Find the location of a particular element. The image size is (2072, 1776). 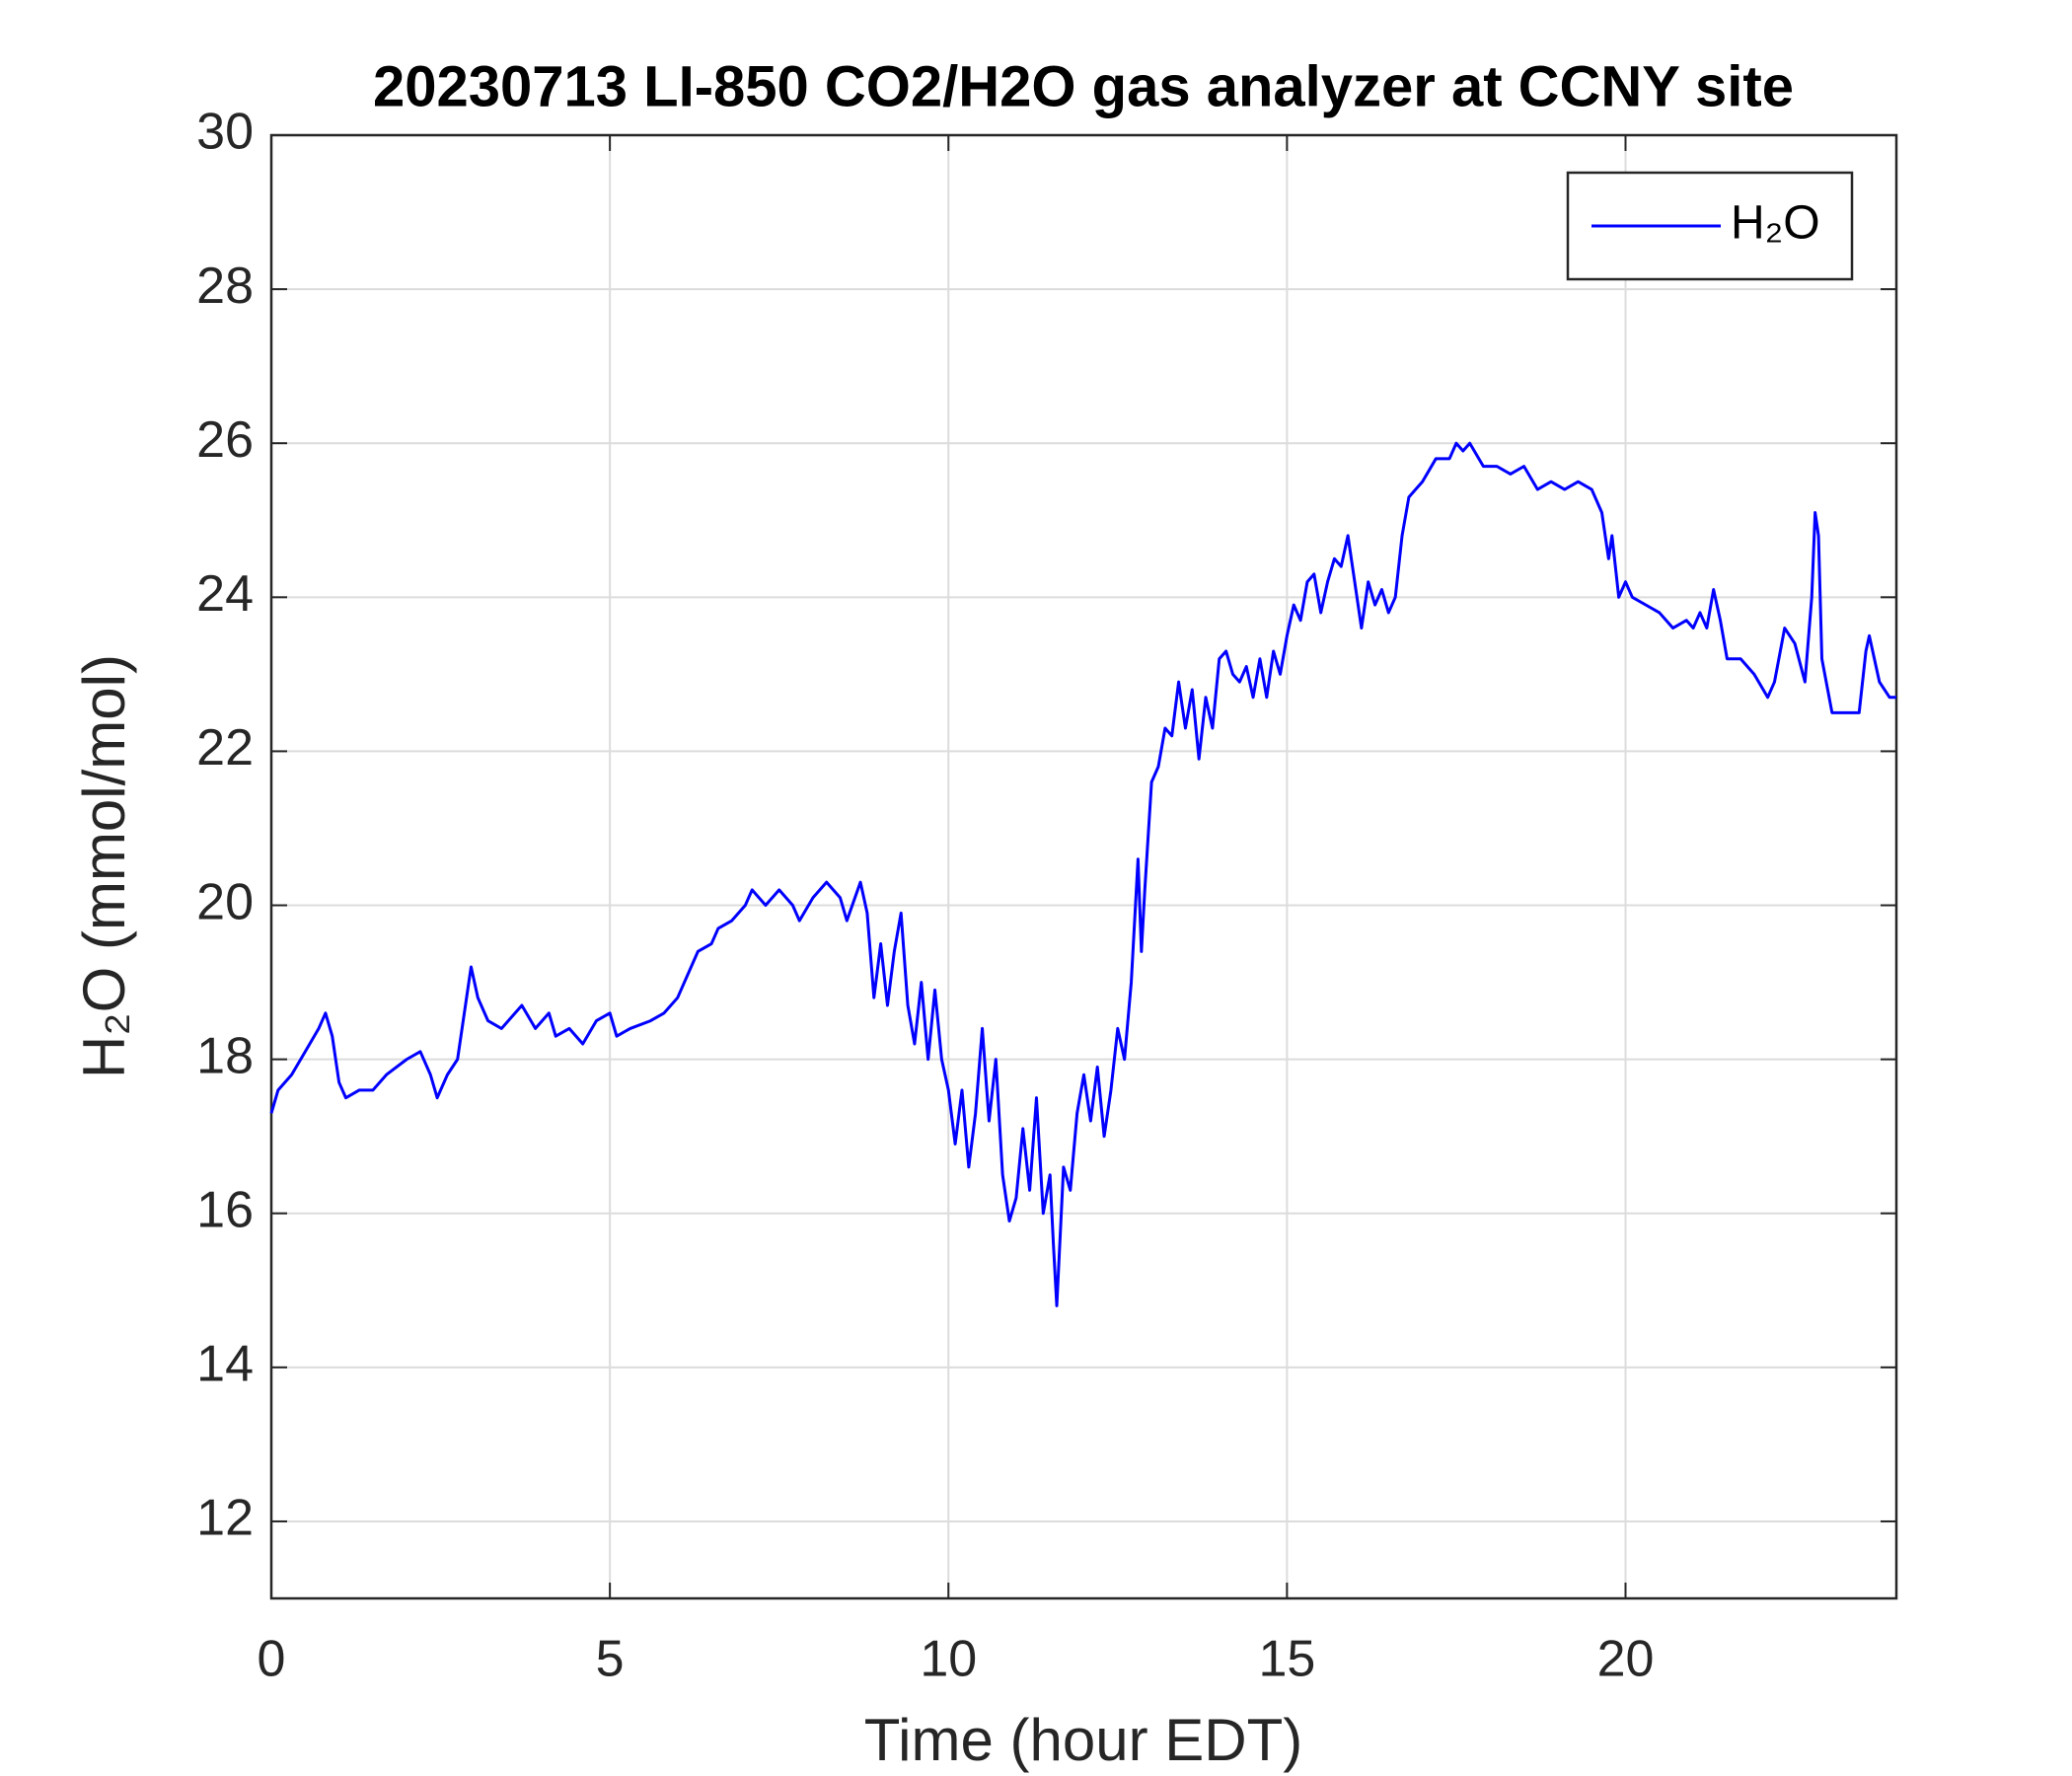

y-tick-label: 30 is located at coordinates (225, 132).